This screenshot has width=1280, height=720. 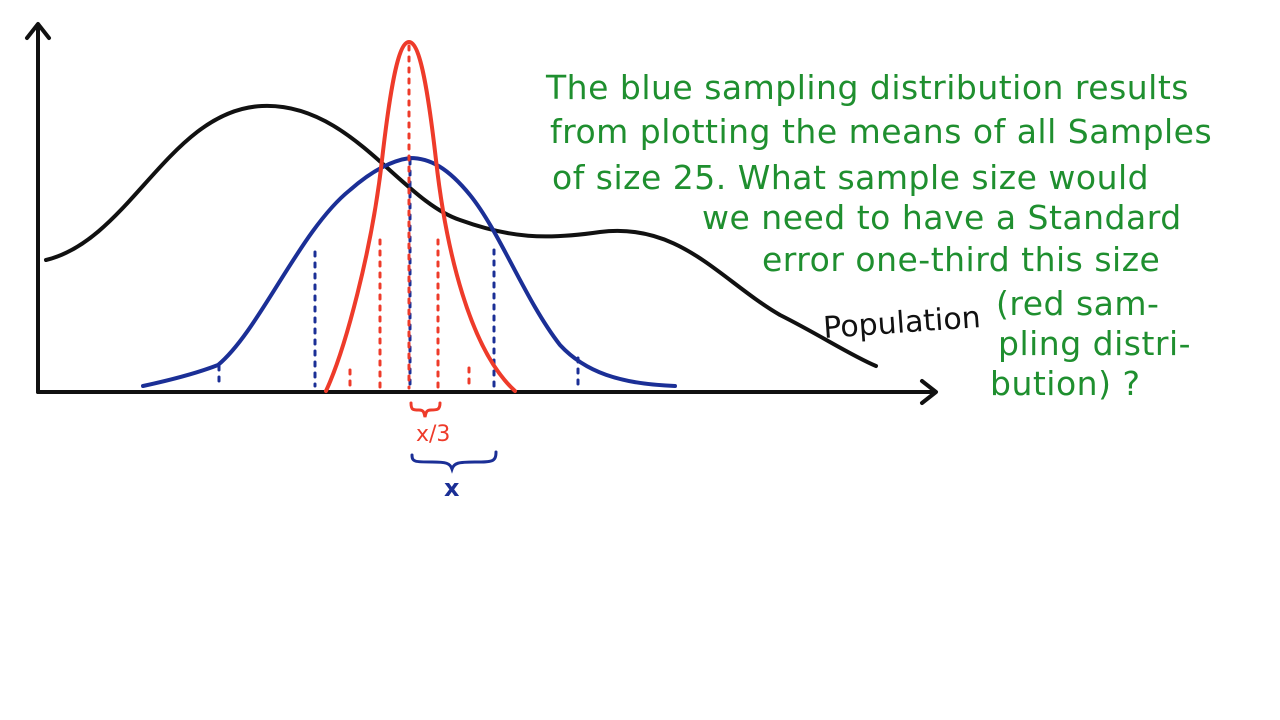 What do you see at coordinates (38, 31) in the screenshot?
I see `y-axis-arrowhead` at bounding box center [38, 31].